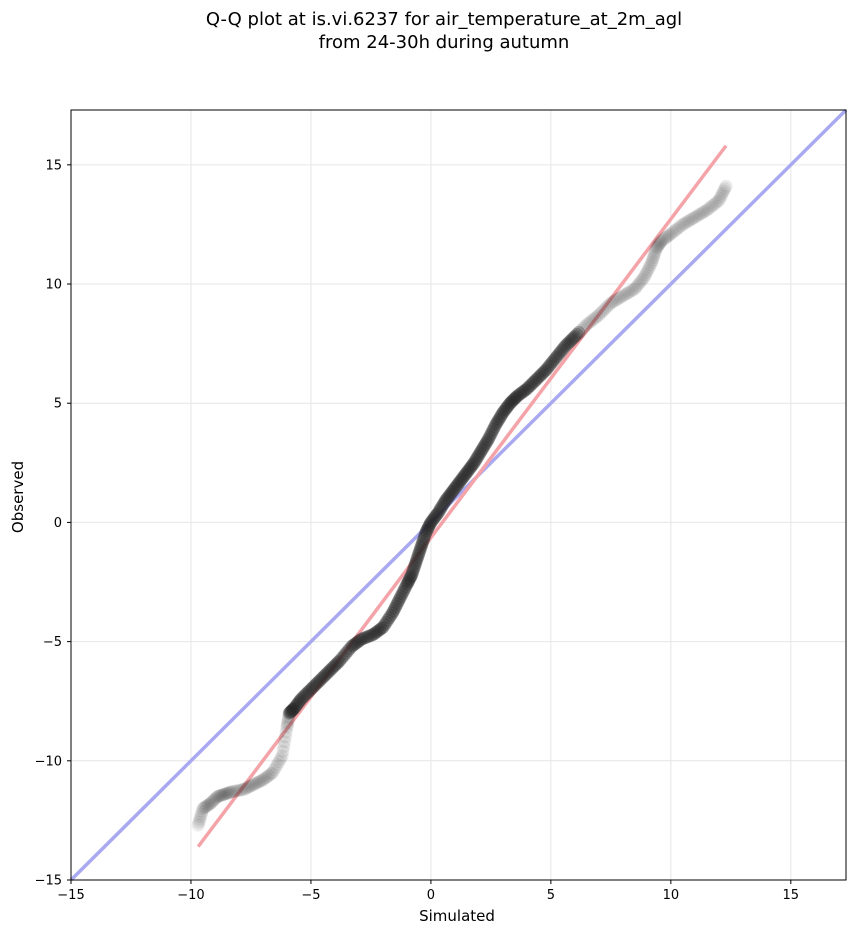  Describe the element at coordinates (53, 523) in the screenshot. I see `y-axis-ticks: −15 −10 −5 0 5 10 15` at that location.